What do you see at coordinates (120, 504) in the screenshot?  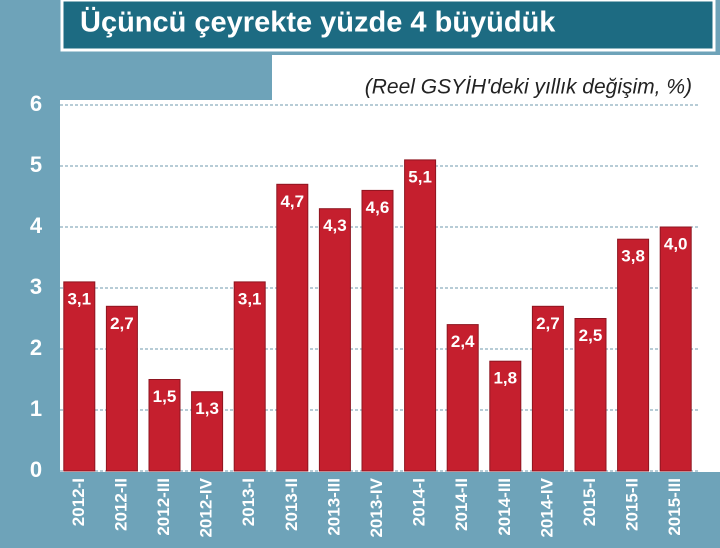 I see `x-tick-label: 2012-II` at bounding box center [120, 504].